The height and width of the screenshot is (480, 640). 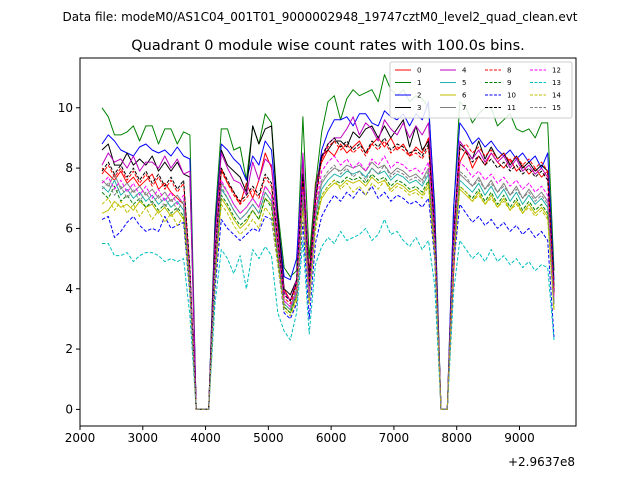 I want to click on legend-box, so click(x=481, y=90).